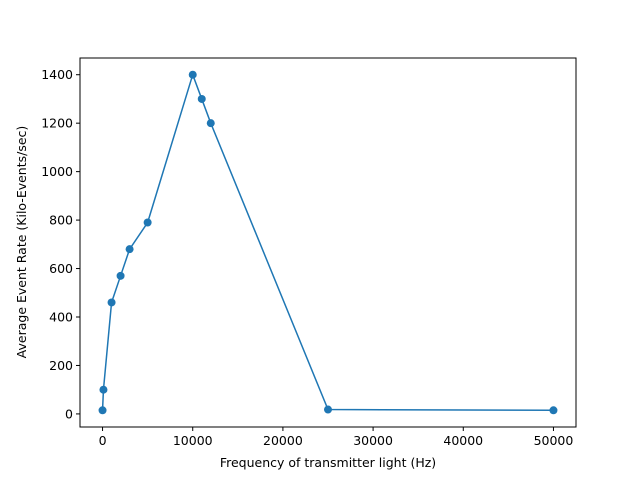 The image size is (640, 484). I want to click on x-axis-label: Frequency of transmitter light (Hz), so click(328, 462).